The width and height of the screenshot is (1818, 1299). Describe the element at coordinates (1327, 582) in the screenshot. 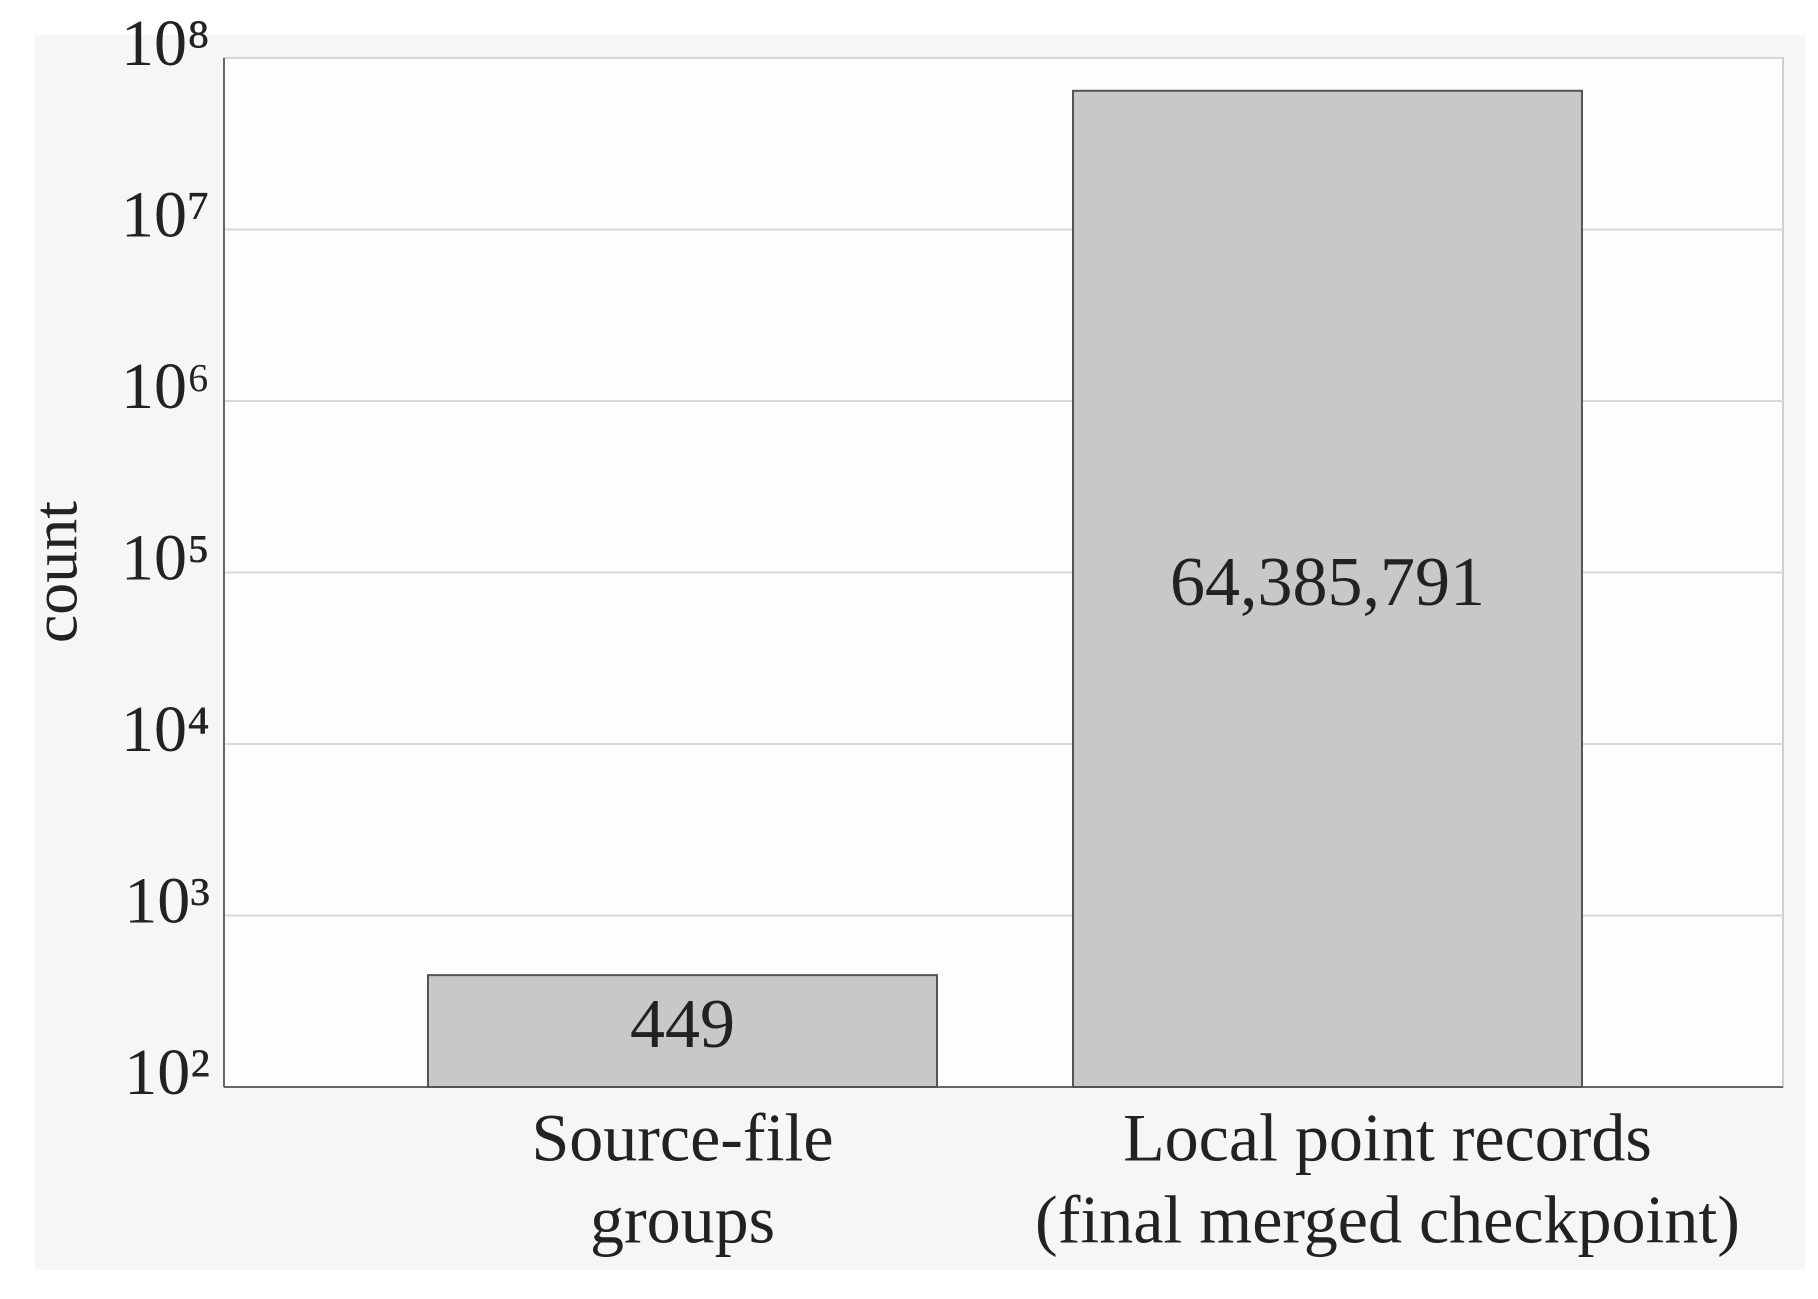

I see `value-label: 64,385,791` at that location.